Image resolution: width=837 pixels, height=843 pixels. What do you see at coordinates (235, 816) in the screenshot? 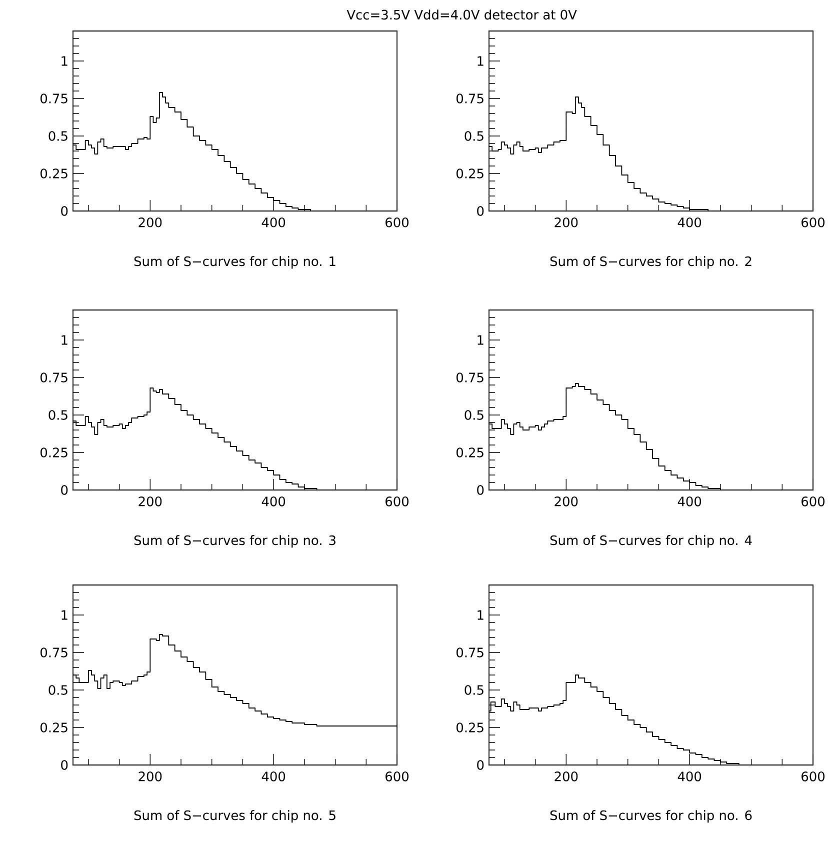
I see `x-axis-title: Sum of S−curves for chip no. 5` at bounding box center [235, 816].